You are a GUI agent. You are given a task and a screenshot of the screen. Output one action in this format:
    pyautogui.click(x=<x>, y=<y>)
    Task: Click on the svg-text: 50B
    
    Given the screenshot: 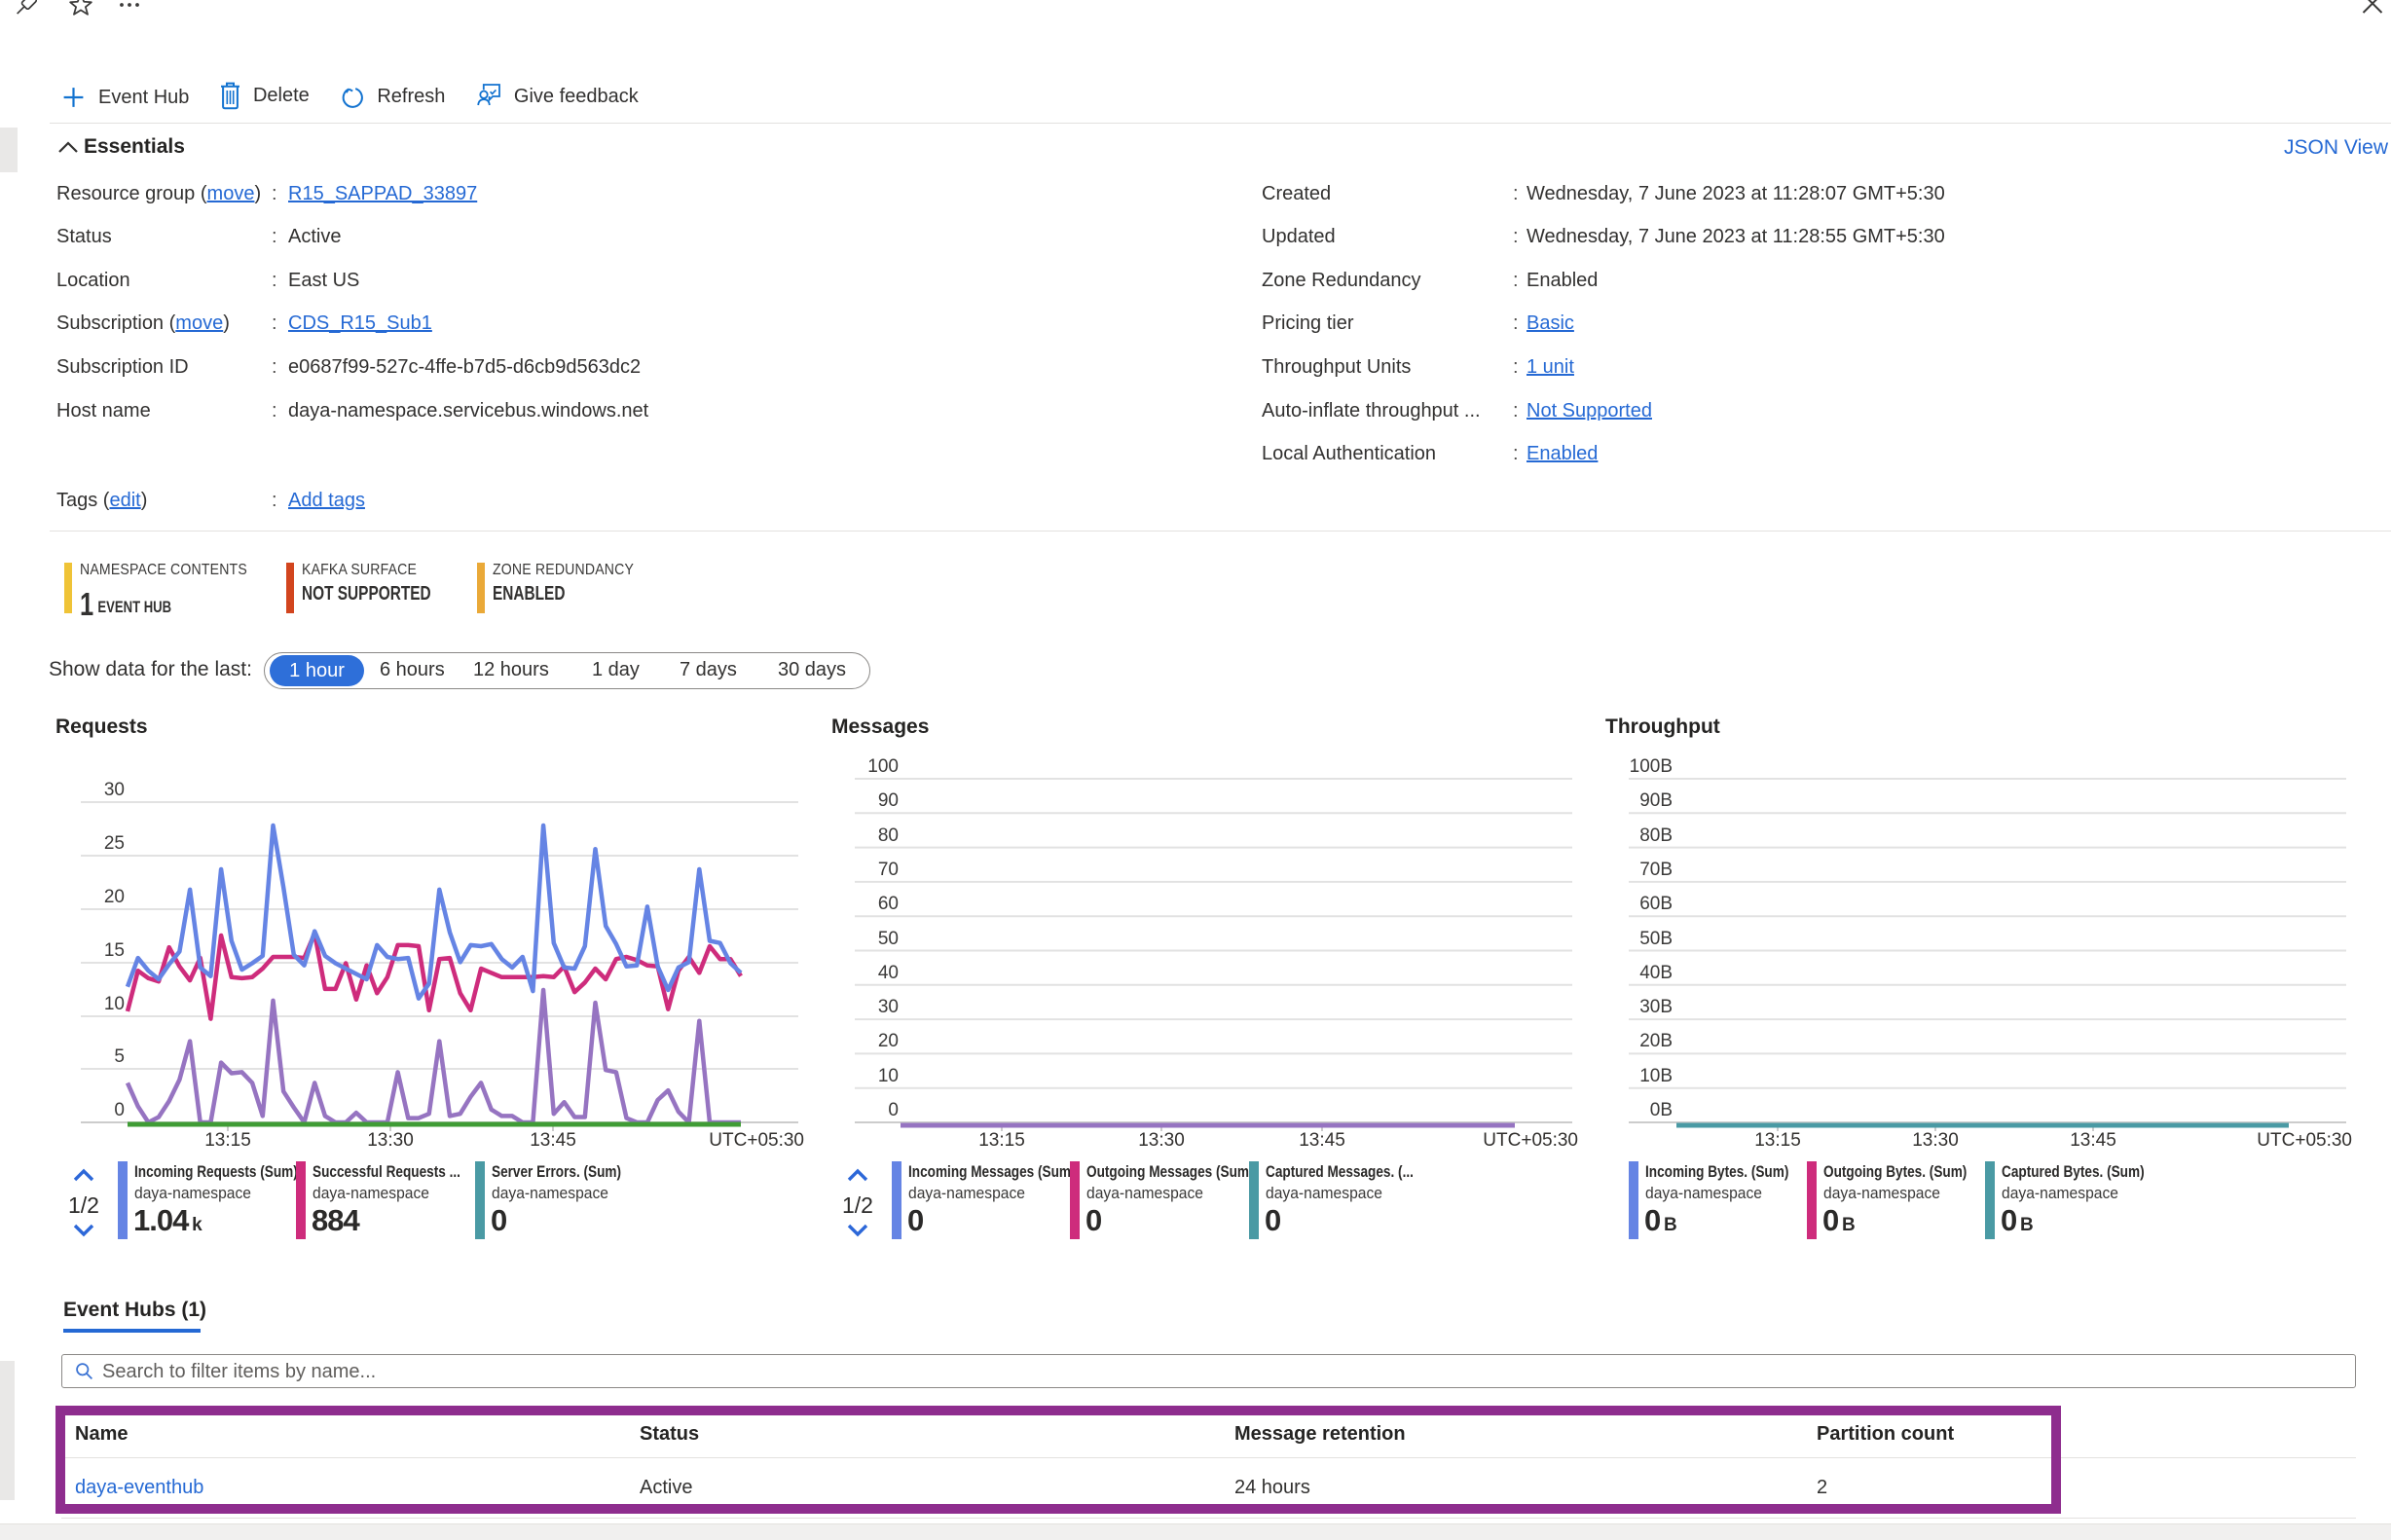 What is the action you would take?
    pyautogui.click(x=1656, y=939)
    